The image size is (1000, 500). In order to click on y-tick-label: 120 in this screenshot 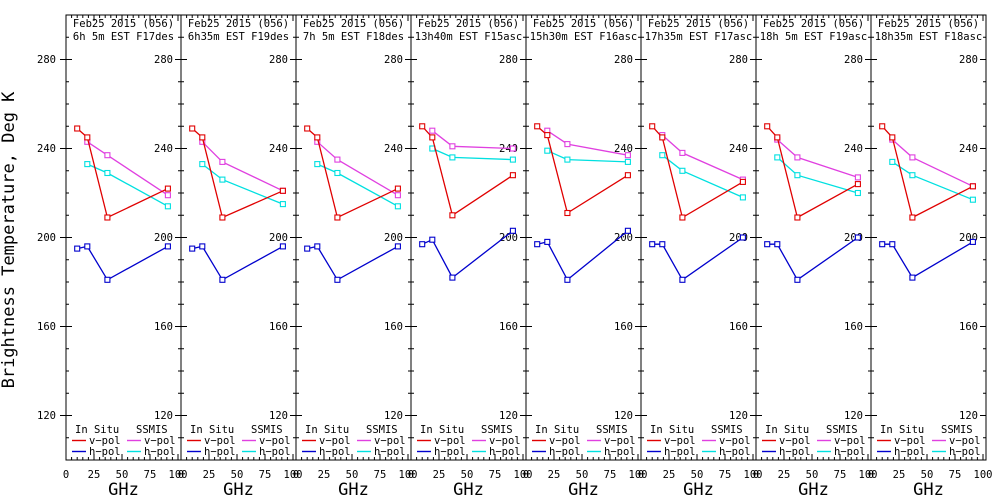, I will do `click(46, 416)`.